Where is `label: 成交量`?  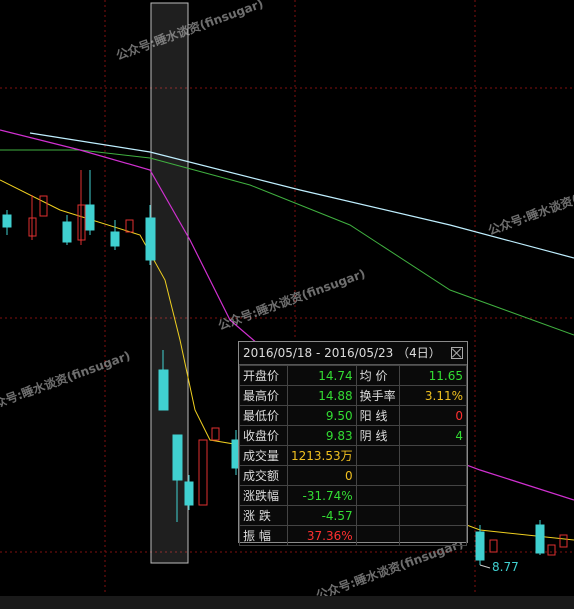
label: 成交量 is located at coordinates (263, 455).